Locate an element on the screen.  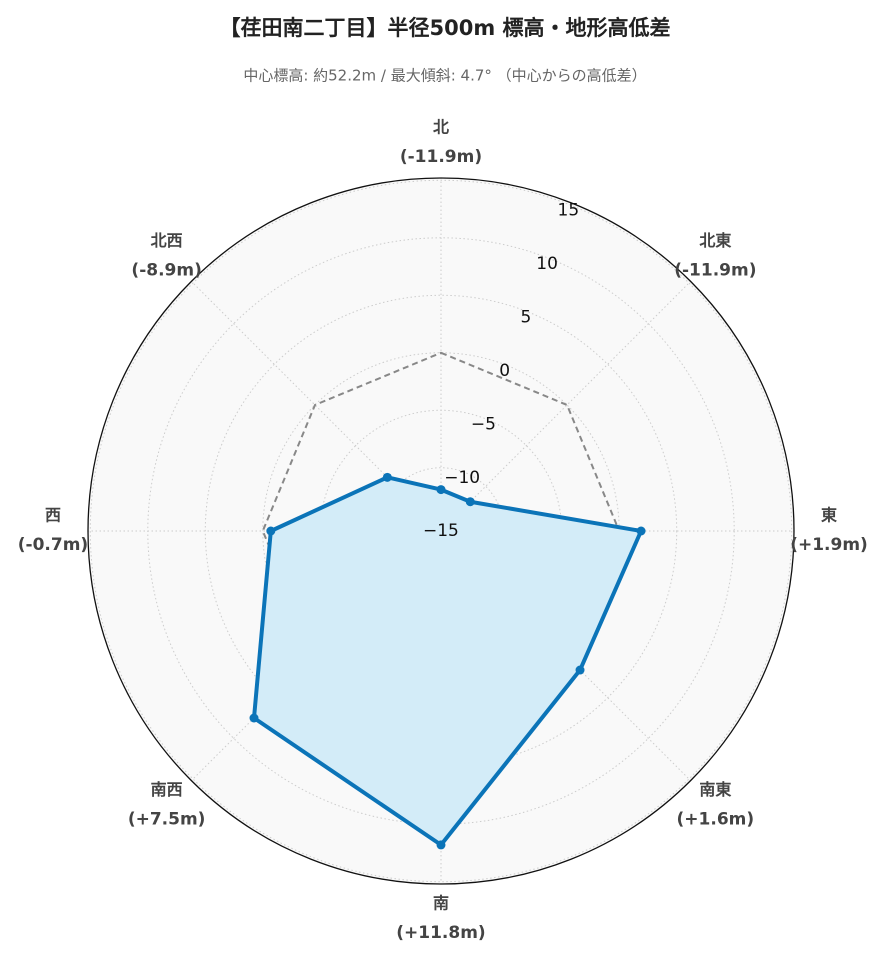
r-tick-label: 0 is located at coordinates (504, 371).